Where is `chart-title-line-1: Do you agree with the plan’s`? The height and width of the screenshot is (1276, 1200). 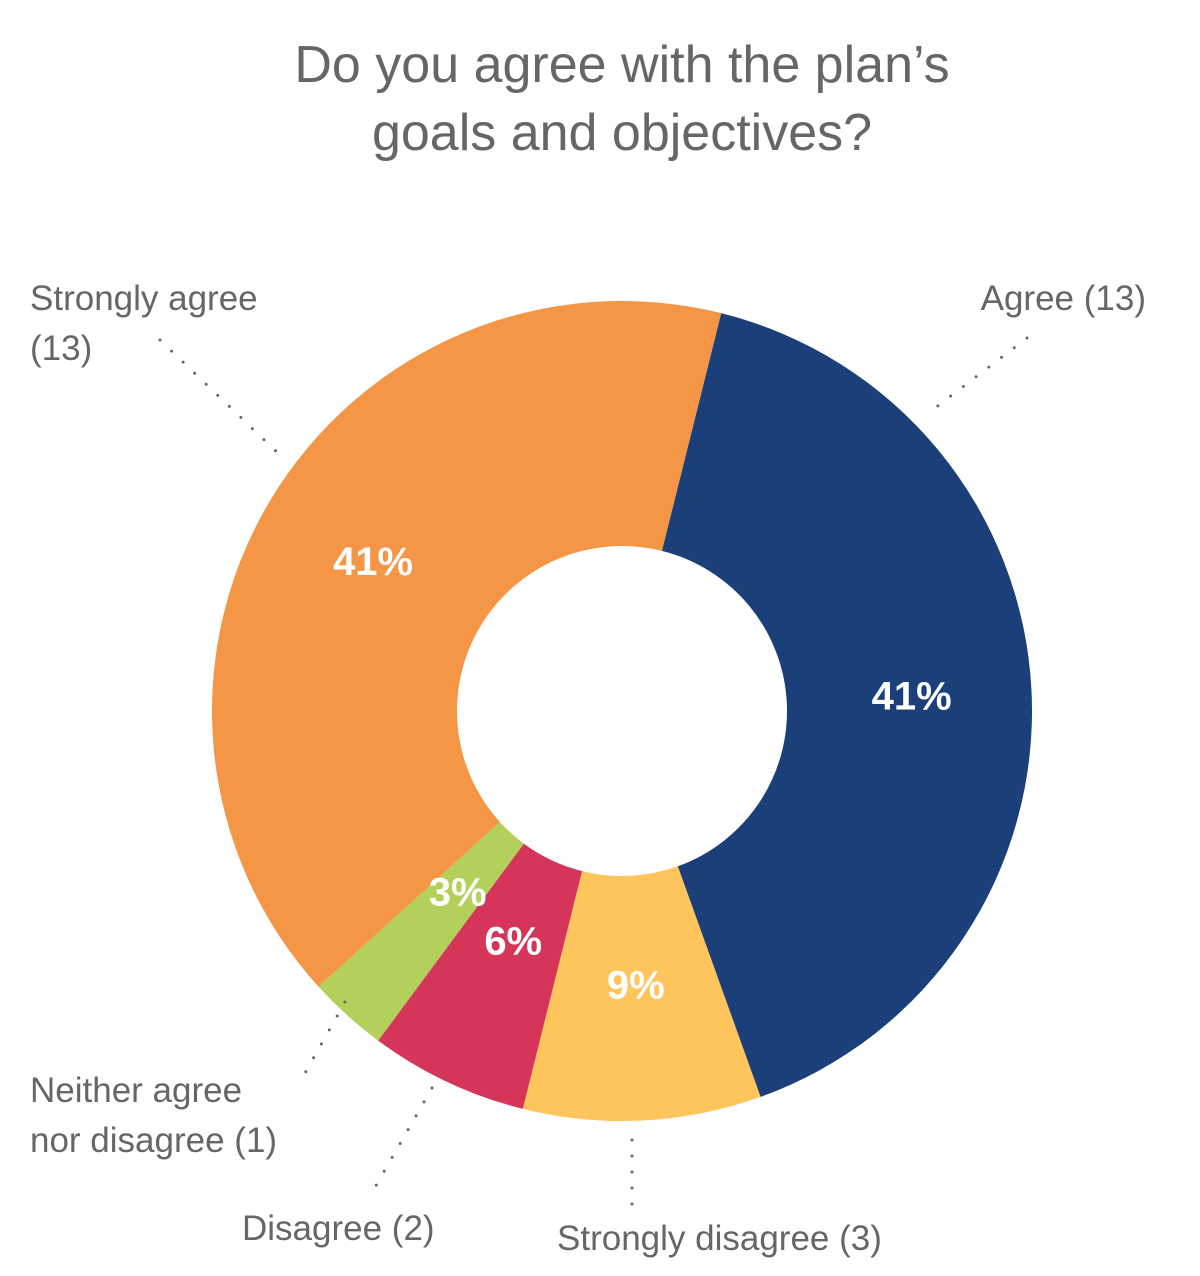 chart-title-line-1: Do you agree with the plan’s is located at coordinates (621, 65).